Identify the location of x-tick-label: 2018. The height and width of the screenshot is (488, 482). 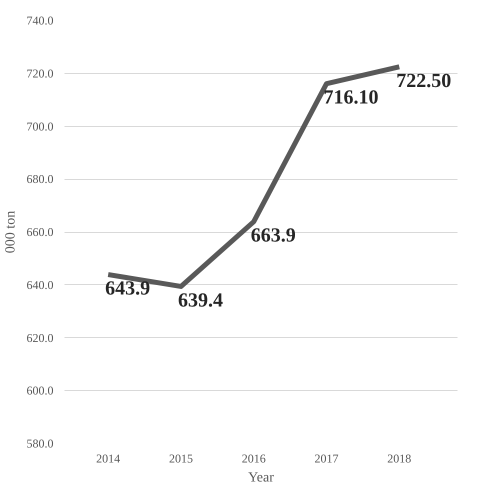
(399, 459).